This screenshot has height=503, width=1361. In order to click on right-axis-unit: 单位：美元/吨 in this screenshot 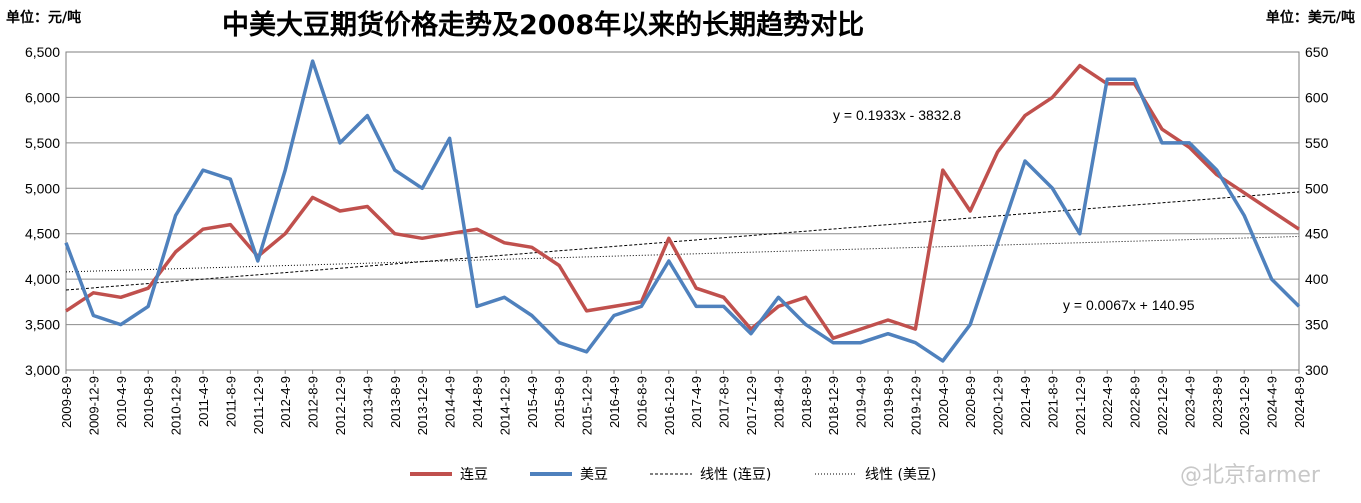, I will do `click(1310, 17)`.